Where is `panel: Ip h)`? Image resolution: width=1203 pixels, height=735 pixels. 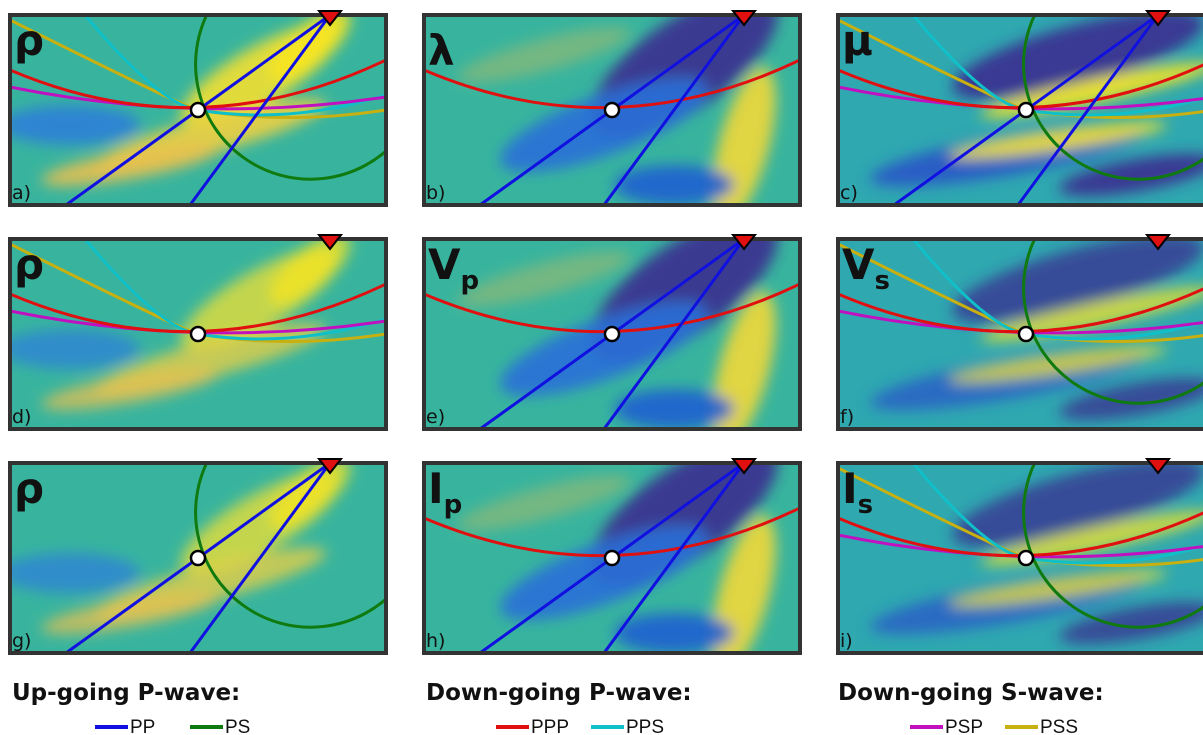 panel: Ip h) is located at coordinates (612, 556).